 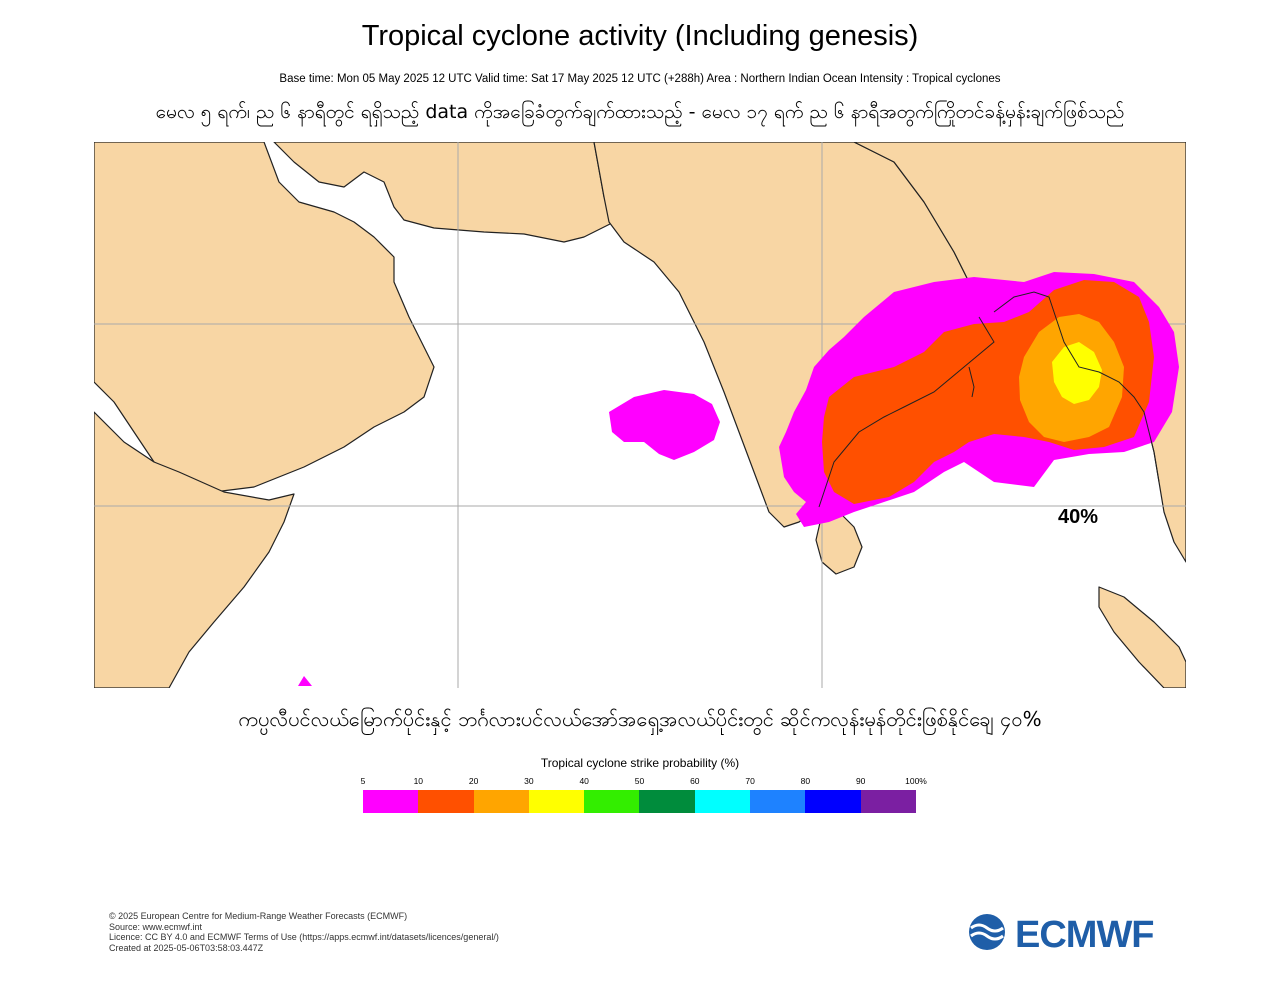 I want to click on legend-tick: 90, so click(x=860, y=781).